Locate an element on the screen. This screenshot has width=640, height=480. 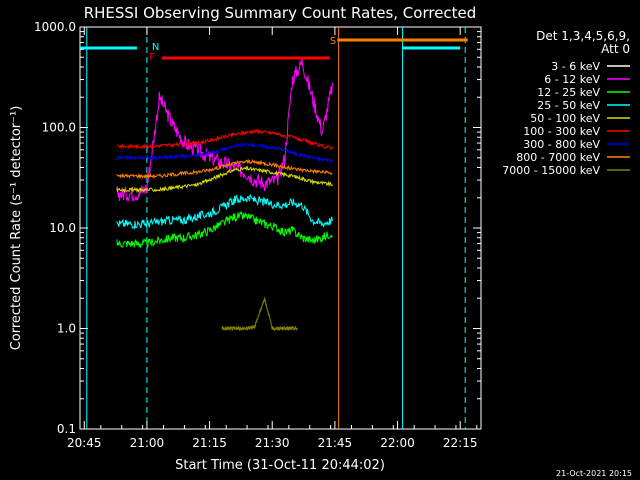
interval-marker-f: F is located at coordinates (152, 57).